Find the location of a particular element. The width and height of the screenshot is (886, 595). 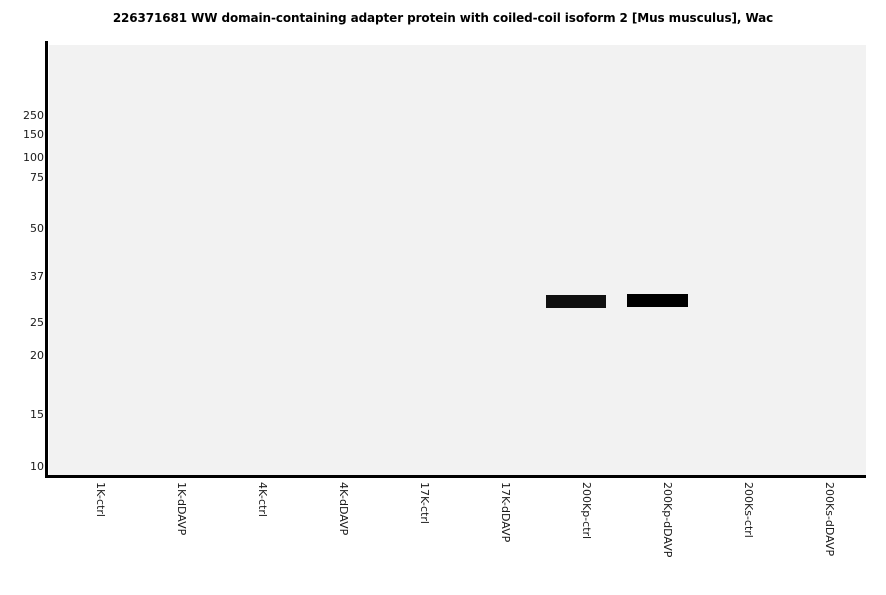

y-axis-tick-label: 10 is located at coordinates (37, 466).